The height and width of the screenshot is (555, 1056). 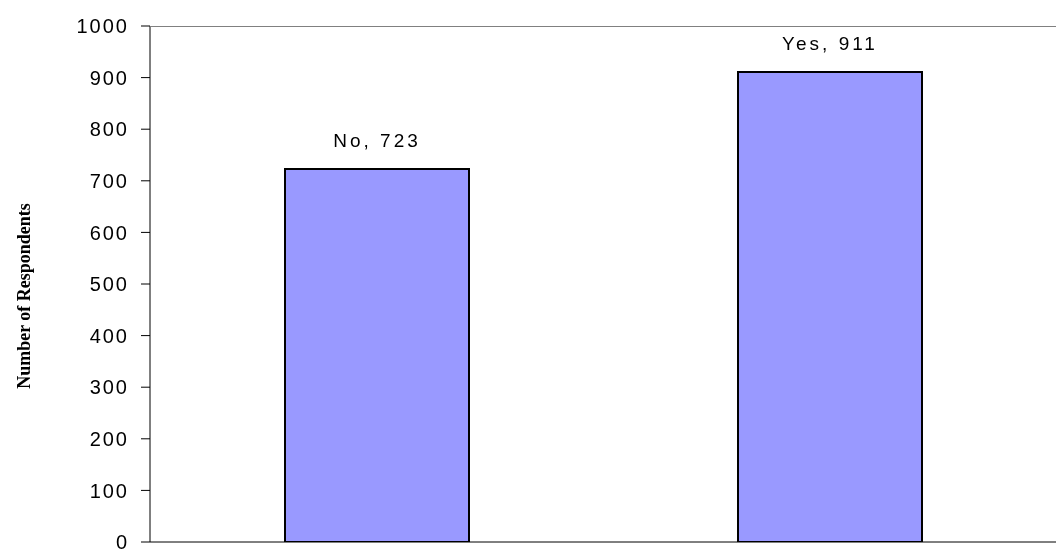 What do you see at coordinates (109, 180) in the screenshot?
I see `y-tick-label: 700` at bounding box center [109, 180].